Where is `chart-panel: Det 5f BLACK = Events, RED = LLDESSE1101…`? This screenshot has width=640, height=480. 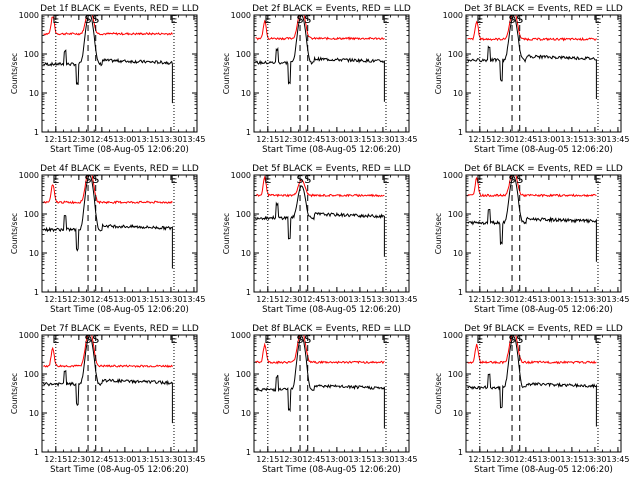
chart-panel: Det 5f BLACK = Events, RED = LLDESSE1101… is located at coordinates (319, 239).